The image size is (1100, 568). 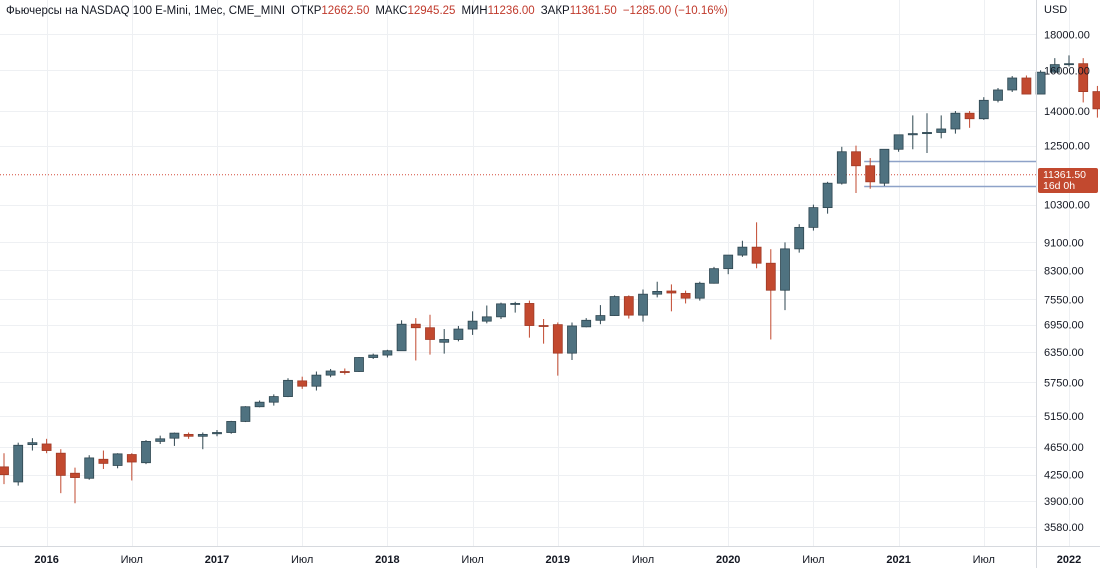 What do you see at coordinates (1064, 448) in the screenshot?
I see `price-tick-label: 4650.00` at bounding box center [1064, 448].